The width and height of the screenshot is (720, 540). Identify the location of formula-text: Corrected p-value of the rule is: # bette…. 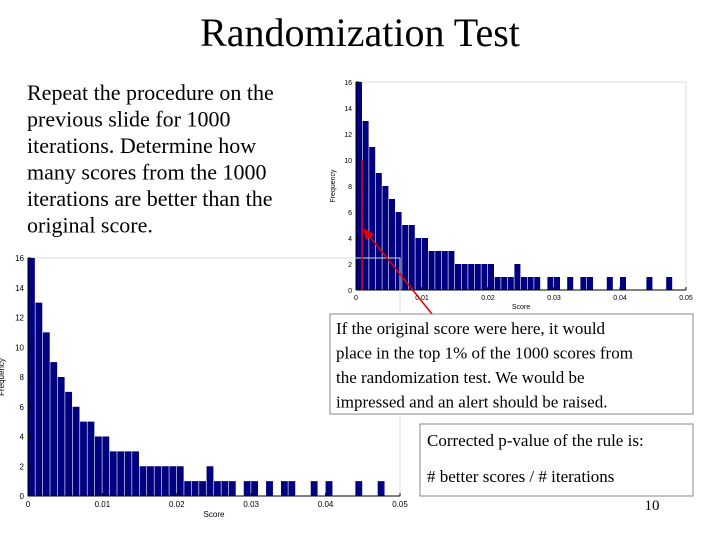
(535, 458).